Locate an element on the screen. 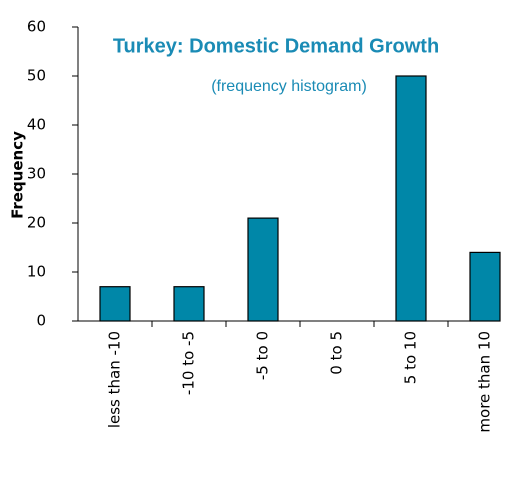 The height and width of the screenshot is (484, 508). chart-title: Turkey: Domestic Demand Growth is located at coordinates (276, 46).